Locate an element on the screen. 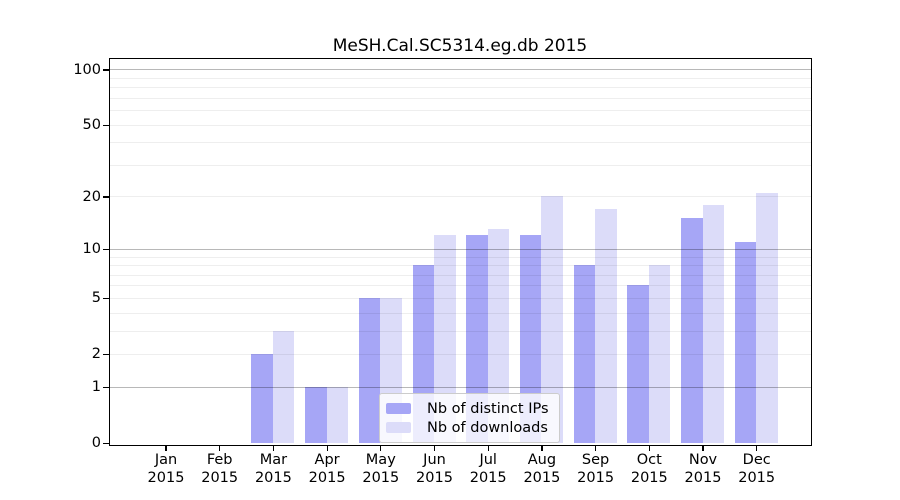 This screenshot has height=500, width=900. legend-swatch-distinct-ips is located at coordinates (398, 408).